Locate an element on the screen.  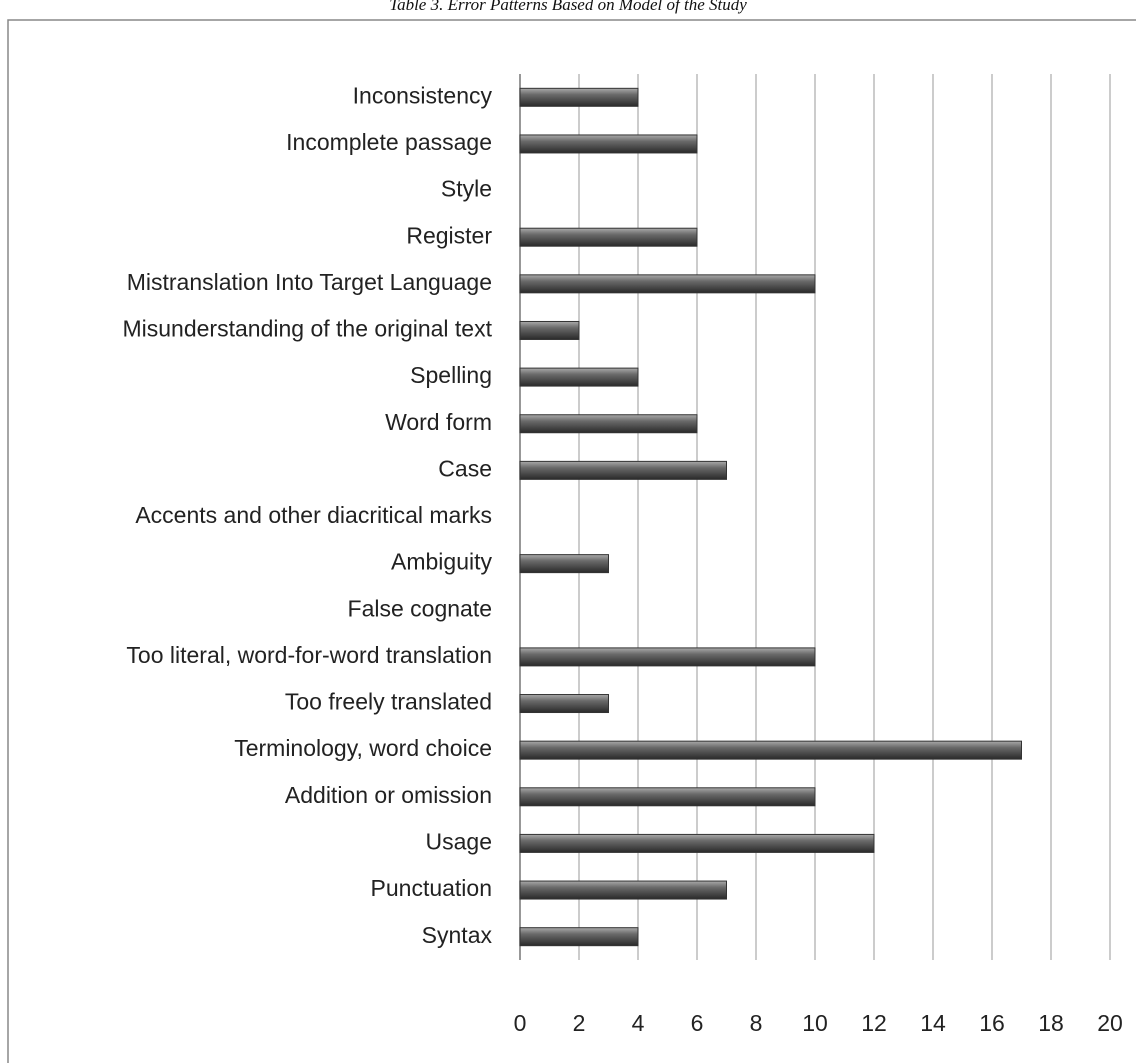
y-tick-label: Incomplete passage is located at coordinates (389, 142).